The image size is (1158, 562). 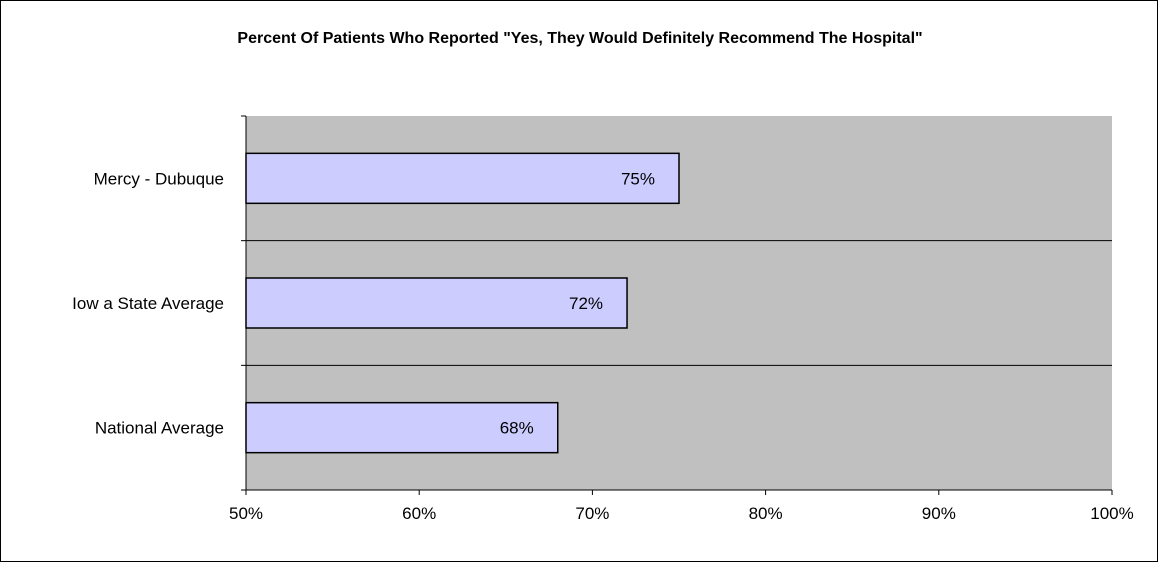 I want to click on x-tick-label: 80%, so click(x=766, y=513).